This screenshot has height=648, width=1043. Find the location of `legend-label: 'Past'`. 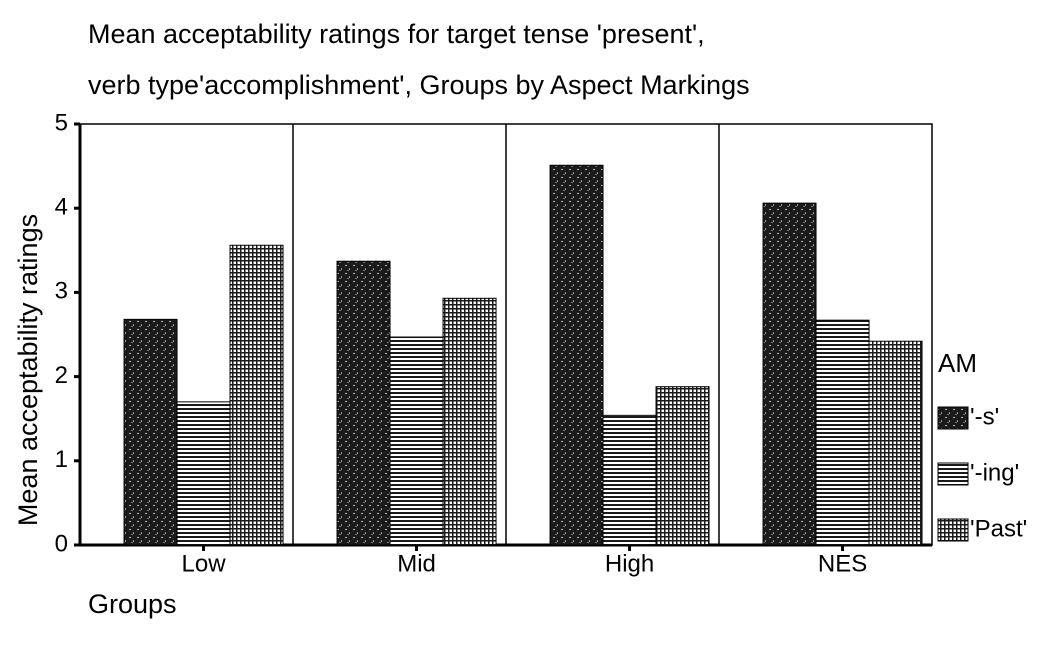

legend-label: 'Past' is located at coordinates (998, 528).